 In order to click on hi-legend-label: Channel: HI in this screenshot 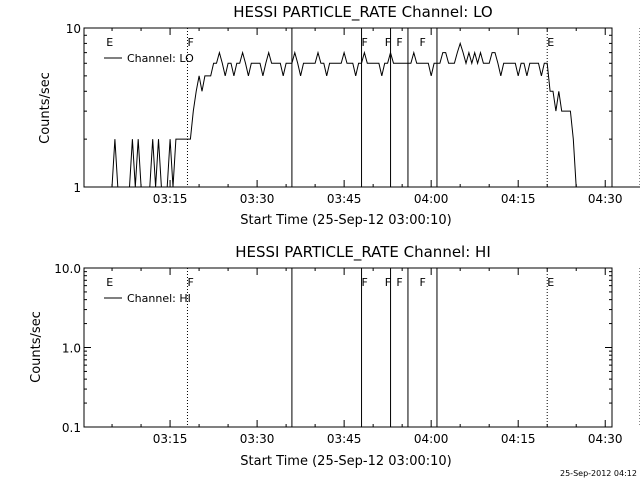, I will do `click(159, 298)`.